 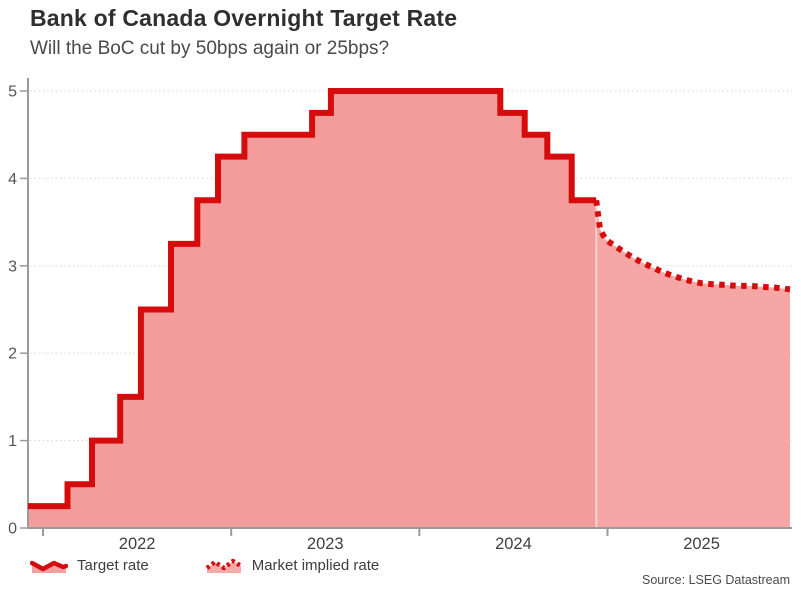 I want to click on y-tick-label-5: 5, so click(x=12, y=92).